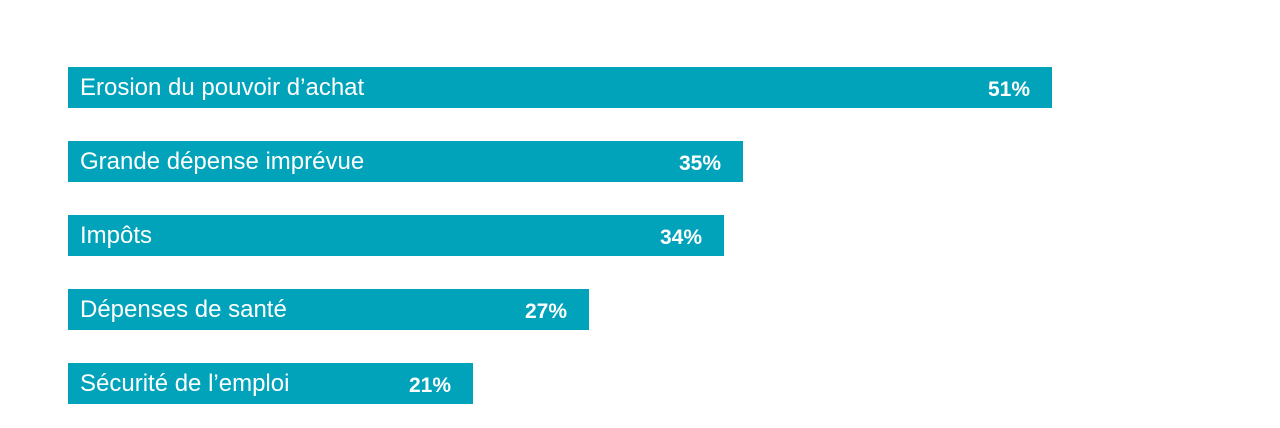 The height and width of the screenshot is (428, 1280). I want to click on value-label: 35%, so click(700, 163).